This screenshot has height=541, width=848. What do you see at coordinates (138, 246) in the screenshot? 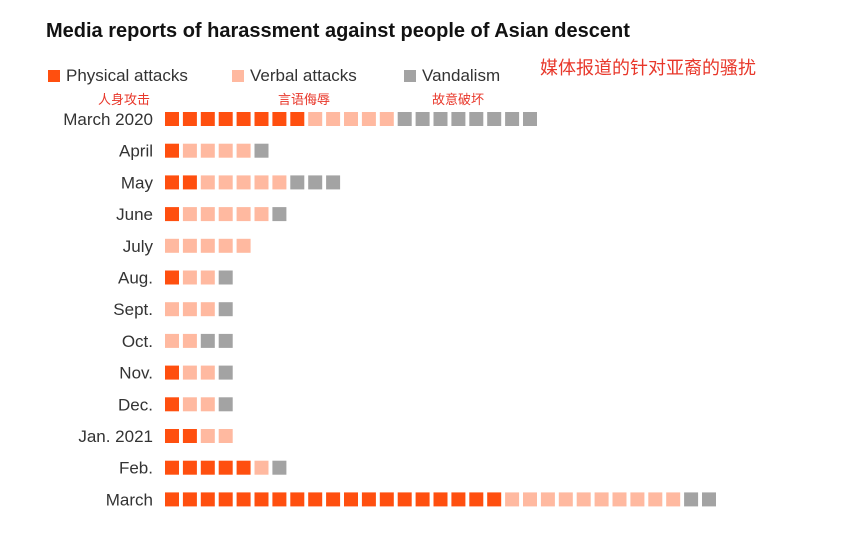
I see `row-label: July` at bounding box center [138, 246].